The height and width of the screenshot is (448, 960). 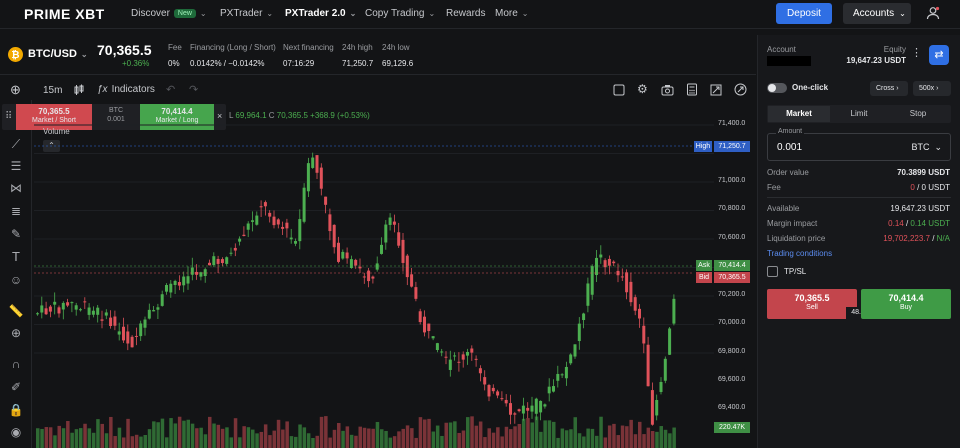 I want to click on close-icon: ×, so click(x=220, y=116).